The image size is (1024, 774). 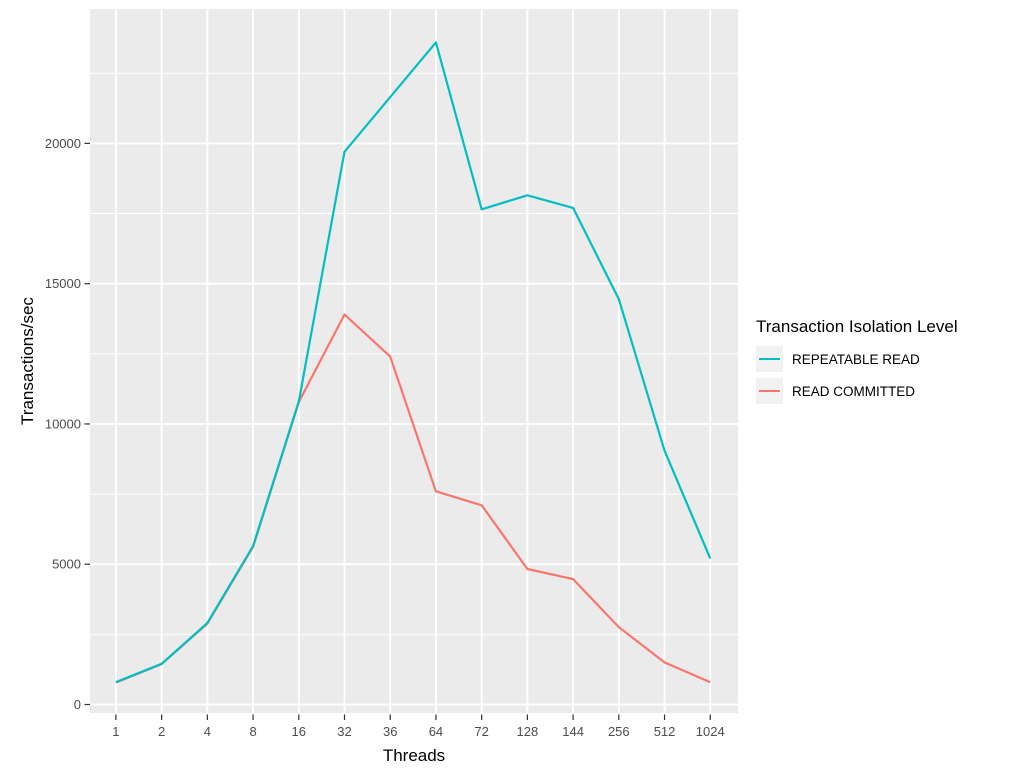 What do you see at coordinates (27, 361) in the screenshot?
I see `y-axis-title: Transactions/sec` at bounding box center [27, 361].